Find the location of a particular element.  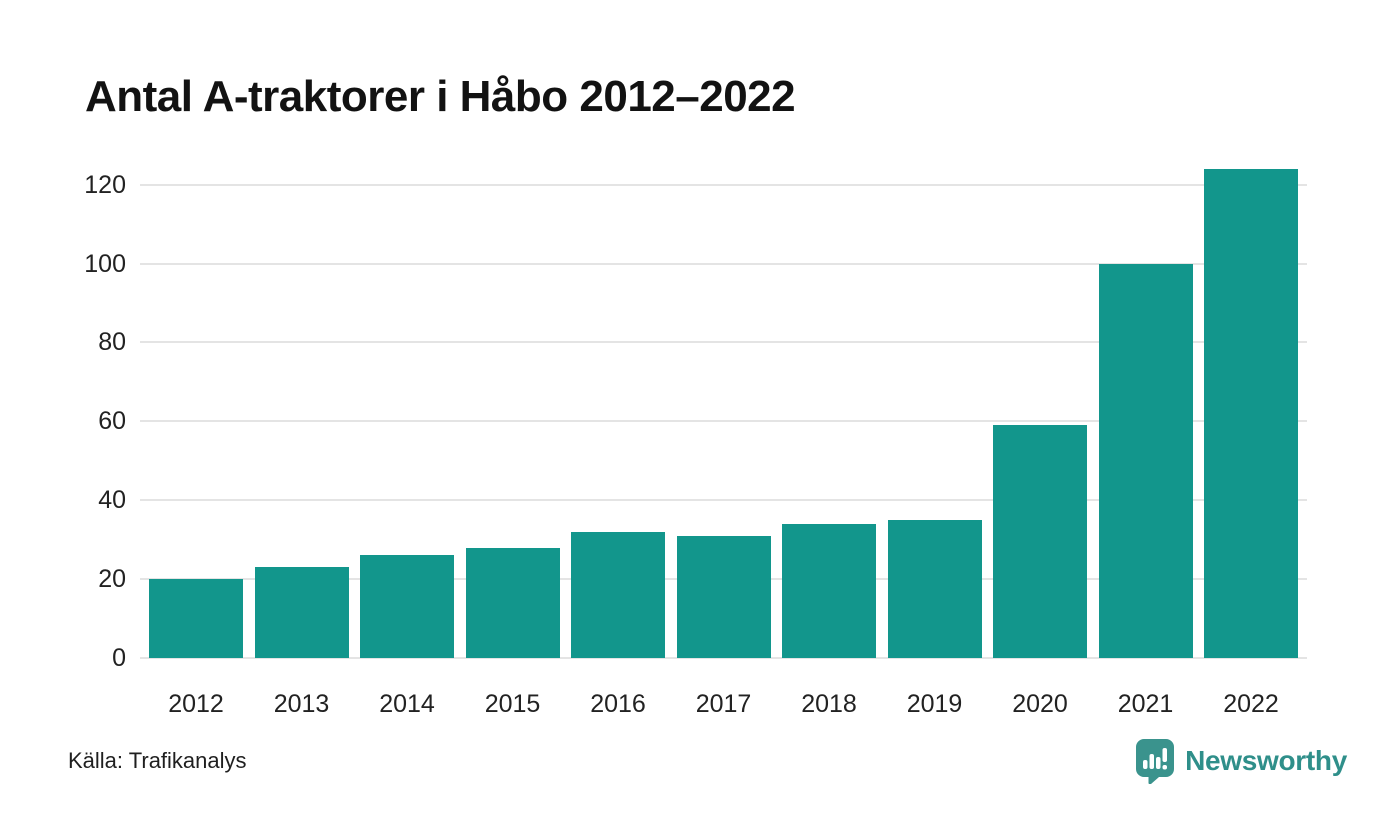

bar-2015 is located at coordinates (512, 602).